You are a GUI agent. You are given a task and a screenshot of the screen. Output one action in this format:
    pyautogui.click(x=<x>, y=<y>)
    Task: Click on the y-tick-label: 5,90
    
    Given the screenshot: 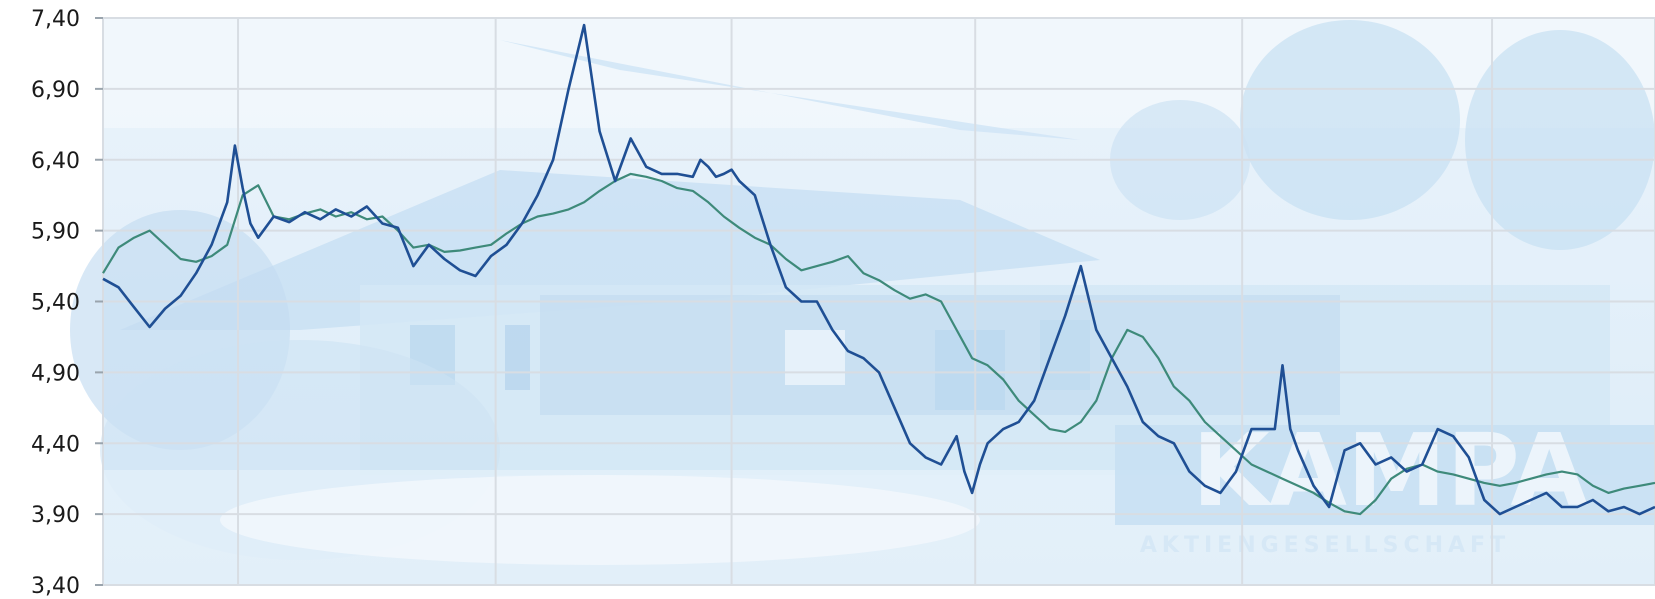 What is the action you would take?
    pyautogui.click(x=55, y=232)
    